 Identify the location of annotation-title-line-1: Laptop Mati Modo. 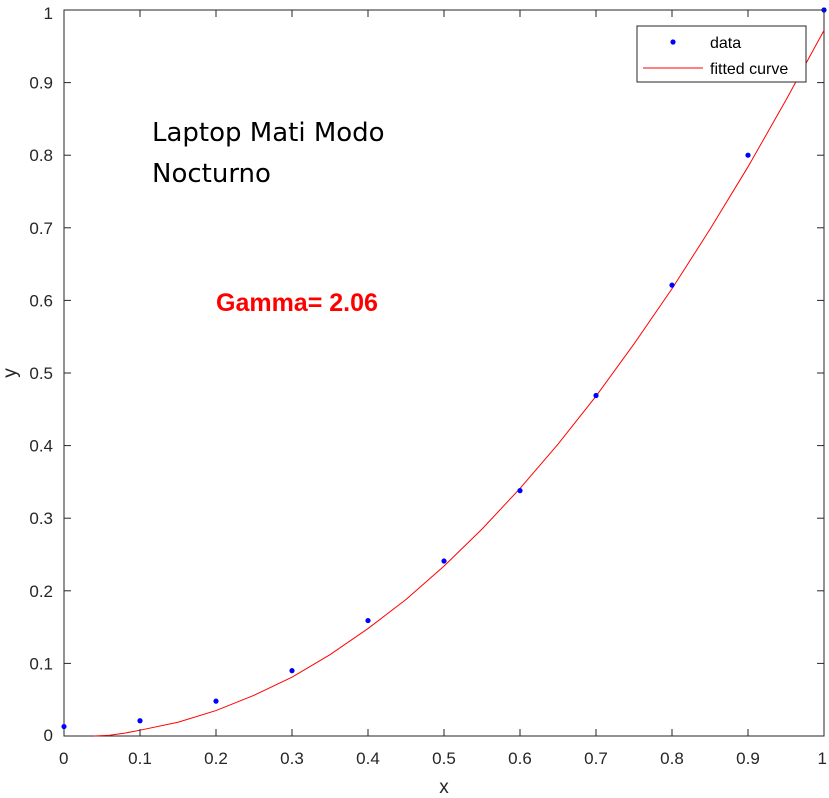
(268, 133).